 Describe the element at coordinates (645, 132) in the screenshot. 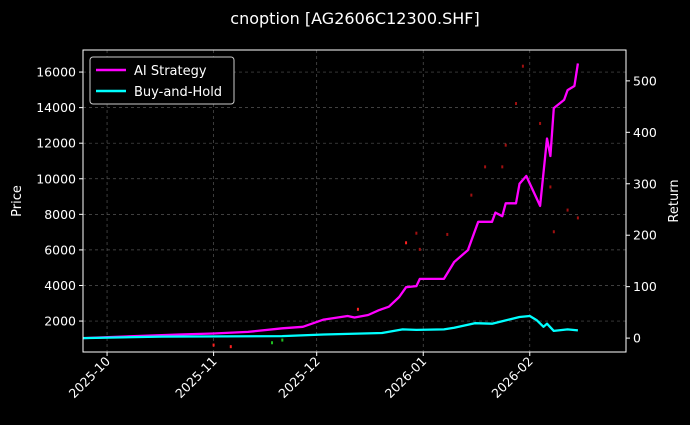

I see `y-tick-label-right: 400` at that location.